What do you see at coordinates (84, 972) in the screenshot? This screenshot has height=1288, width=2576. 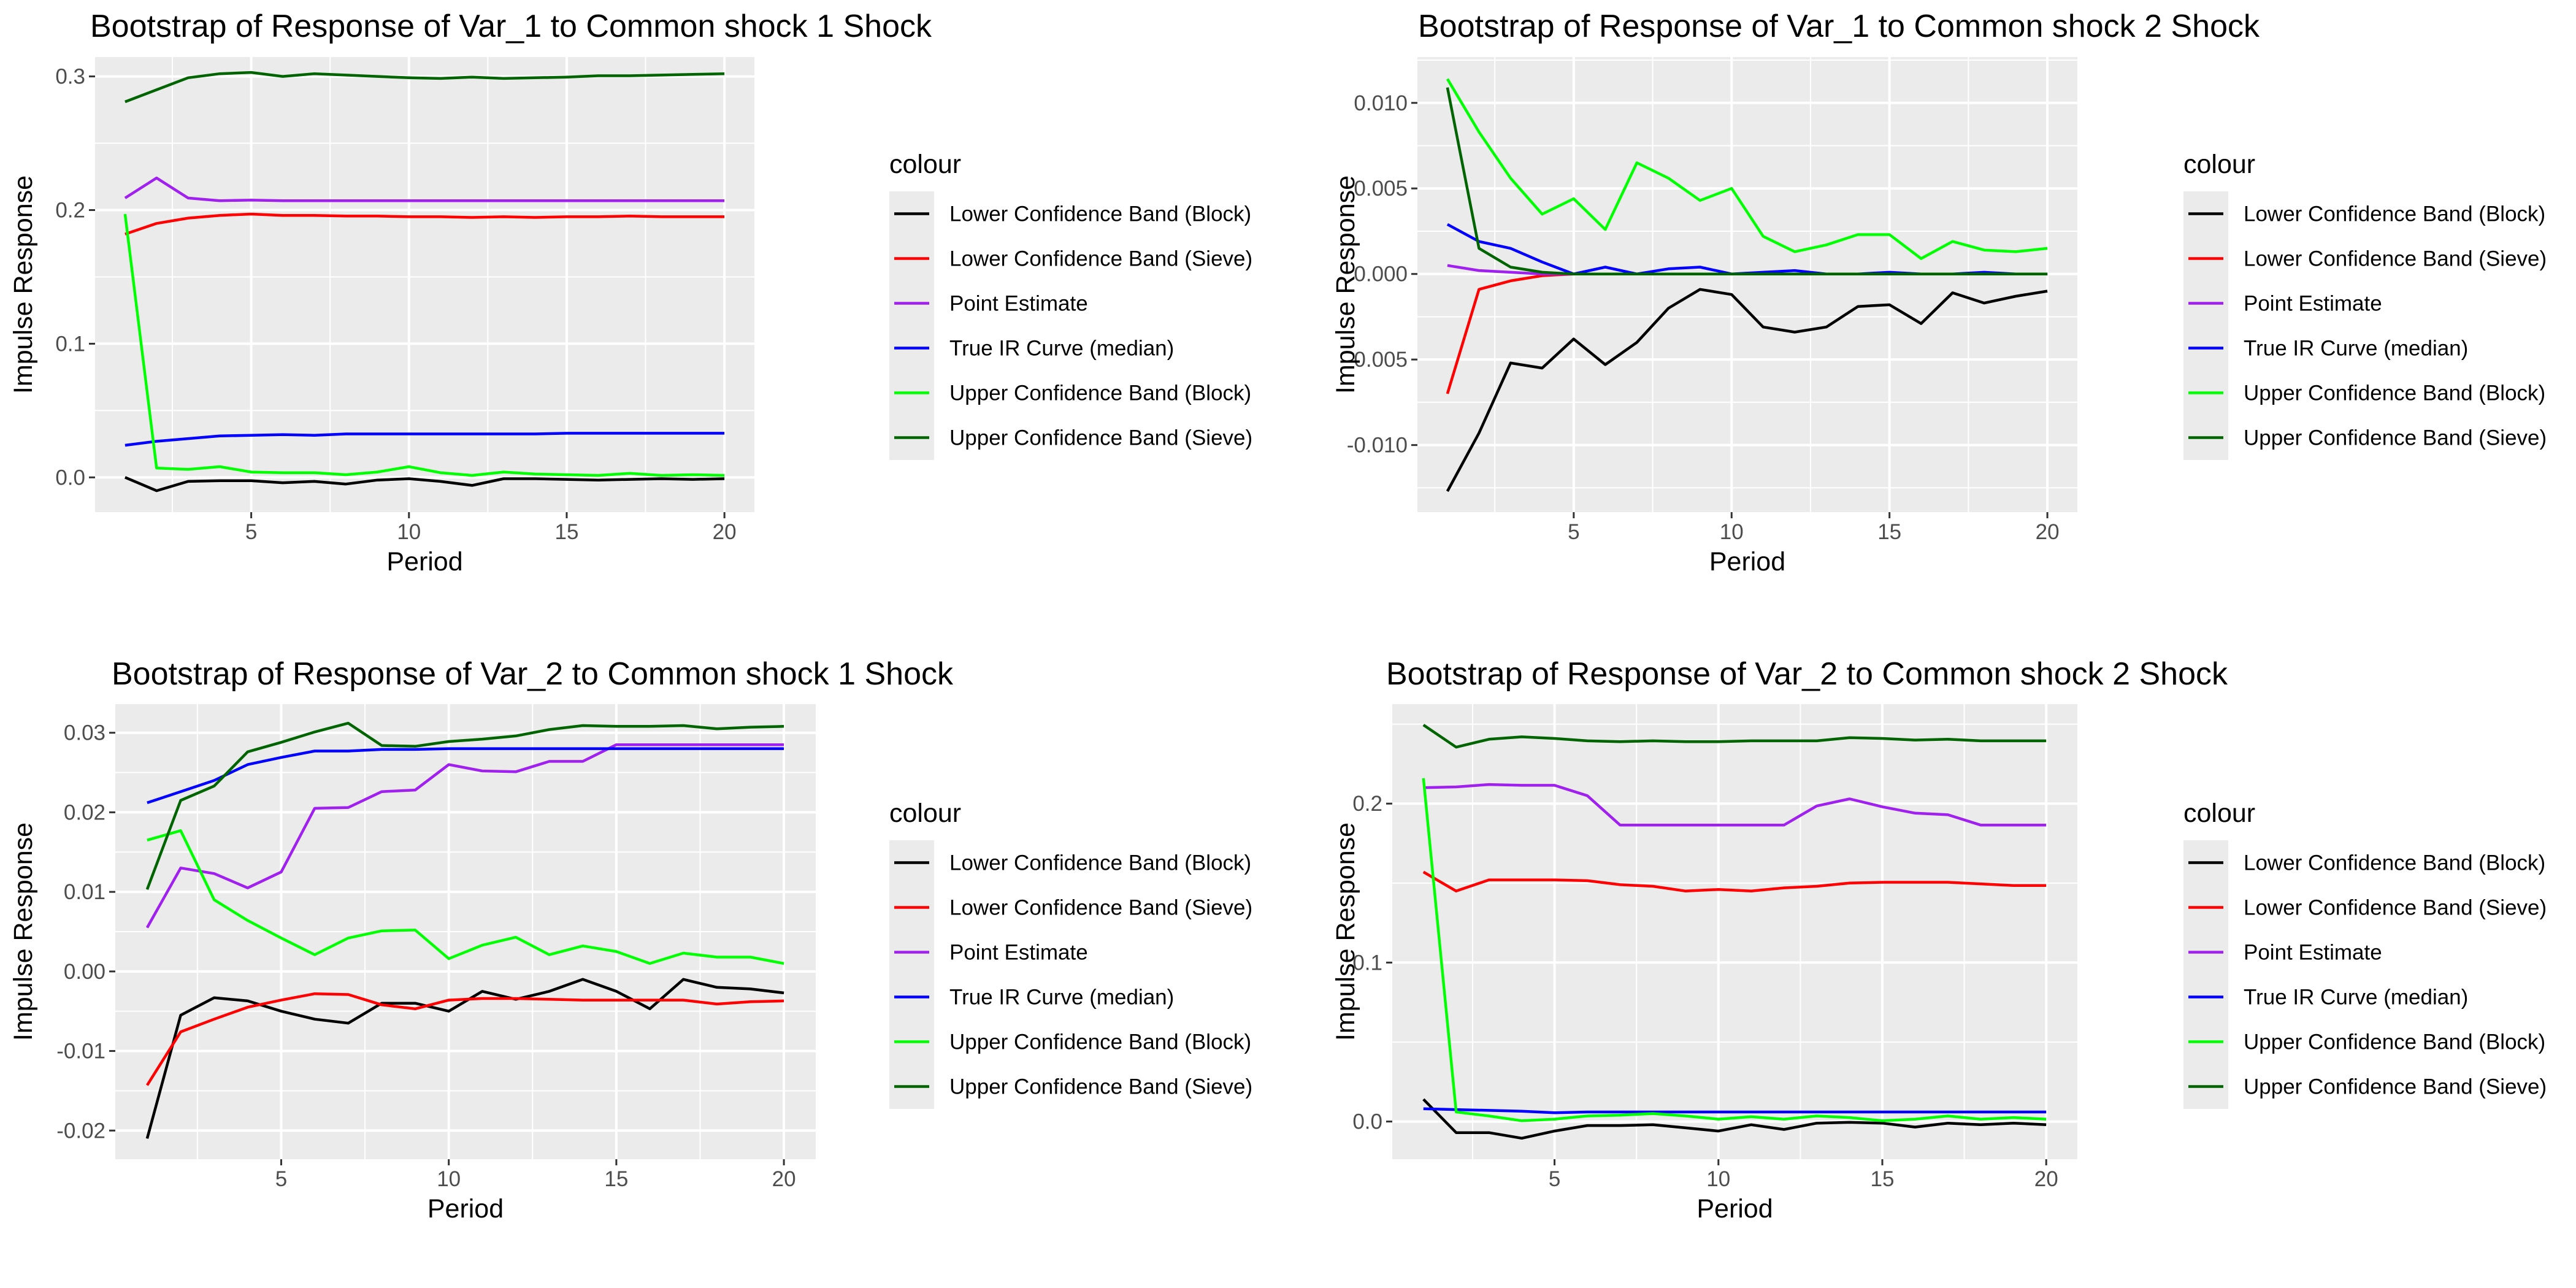 I see `y-tick-label: 0.00` at bounding box center [84, 972].